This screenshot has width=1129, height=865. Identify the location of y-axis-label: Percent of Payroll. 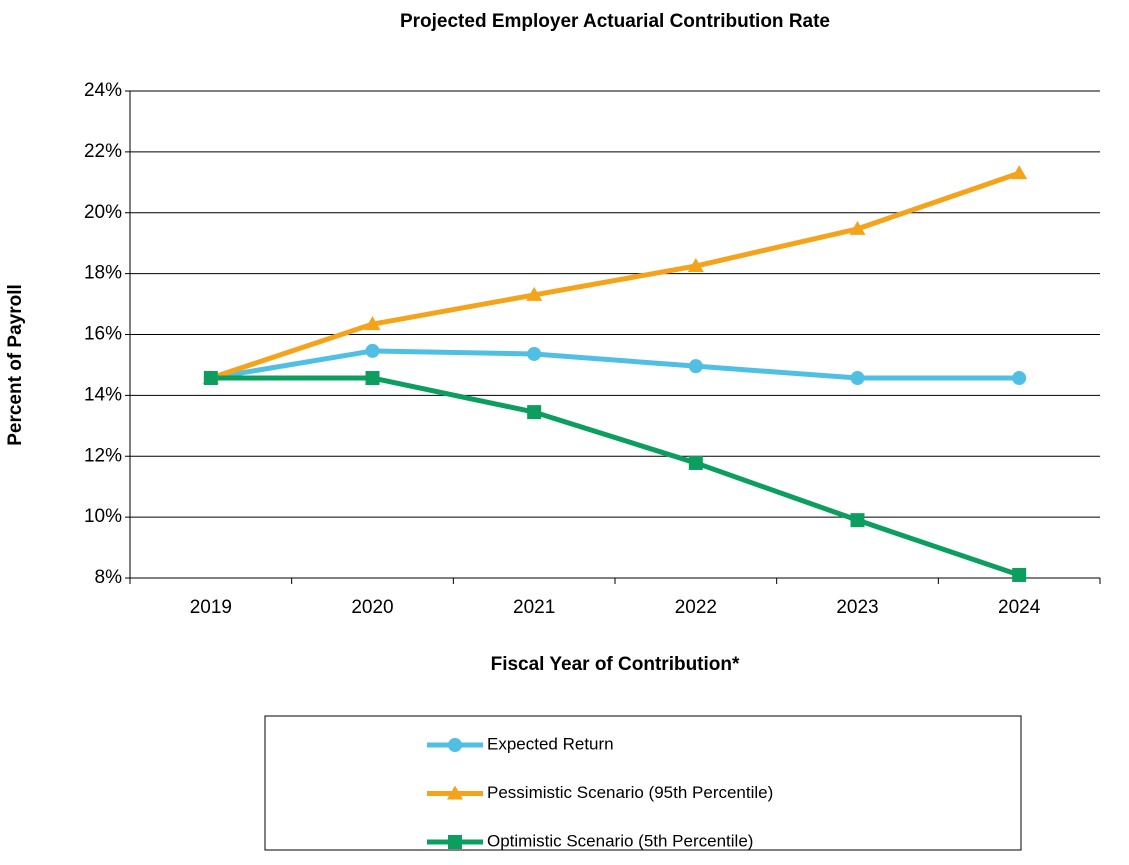
(15, 365).